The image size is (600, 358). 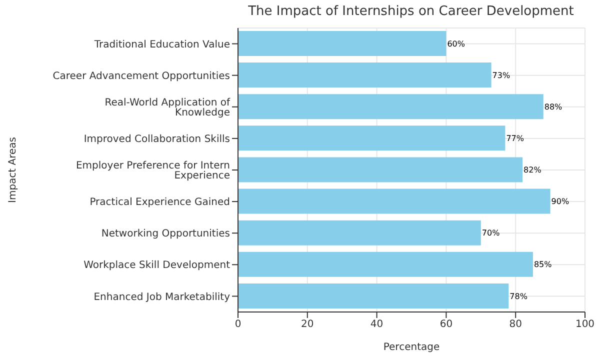 I want to click on y-axis-title: Impact Areas, so click(x=13, y=170).